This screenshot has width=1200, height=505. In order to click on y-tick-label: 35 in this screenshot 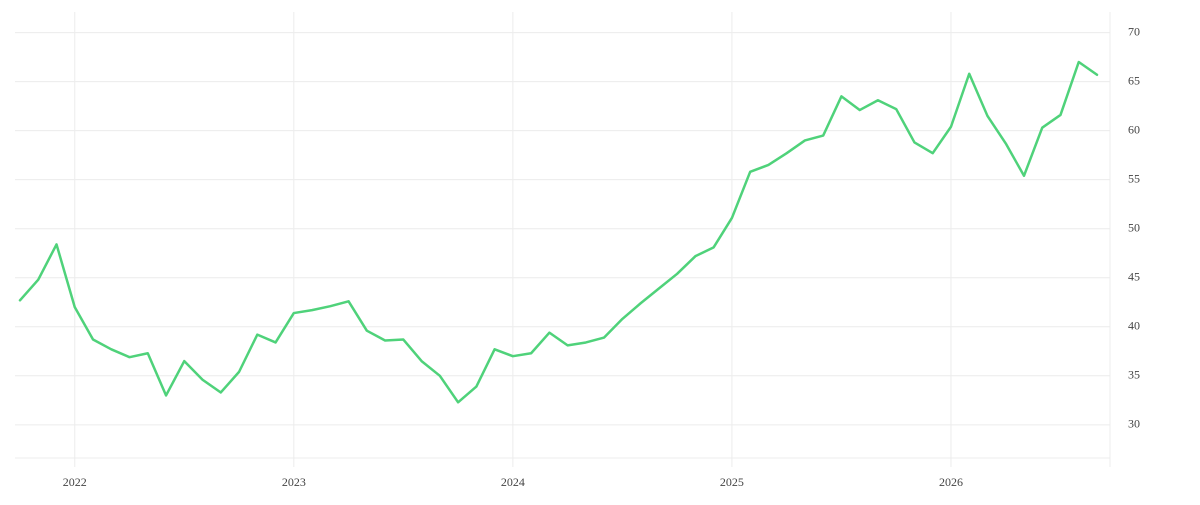, I will do `click(1134, 375)`.